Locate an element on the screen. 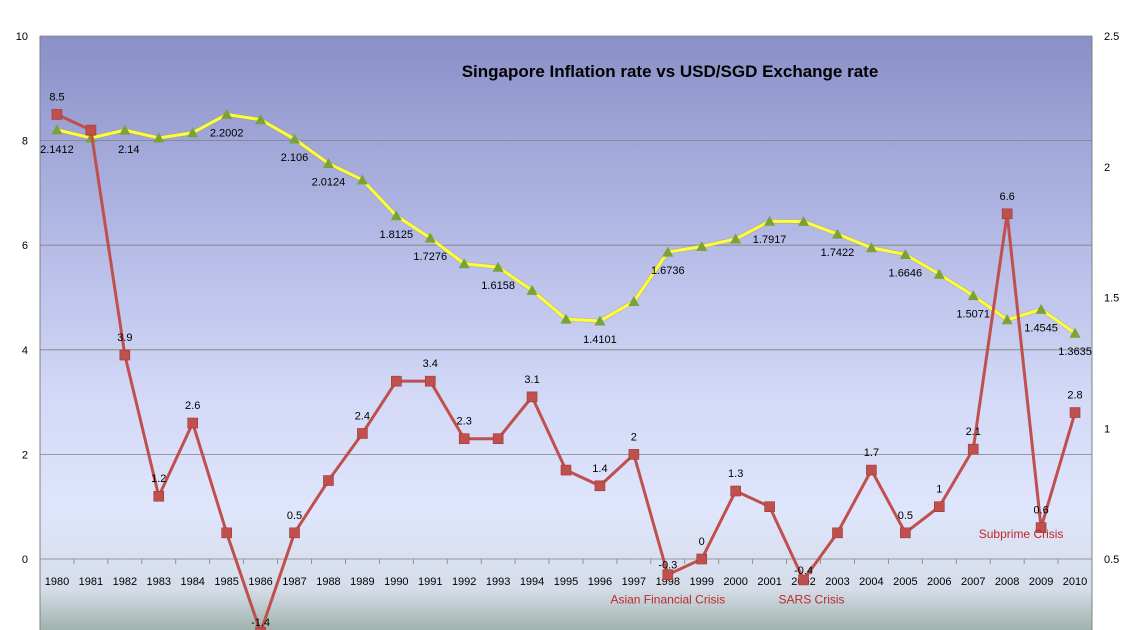 This screenshot has height=630, width=1133. x-tick-label: 1985 is located at coordinates (226, 582).